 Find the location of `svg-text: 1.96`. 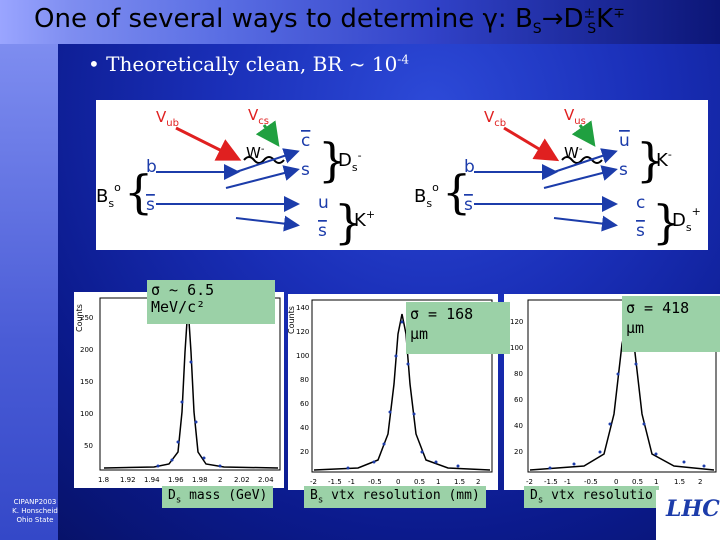

svg-text: 1.96 is located at coordinates (176, 480).